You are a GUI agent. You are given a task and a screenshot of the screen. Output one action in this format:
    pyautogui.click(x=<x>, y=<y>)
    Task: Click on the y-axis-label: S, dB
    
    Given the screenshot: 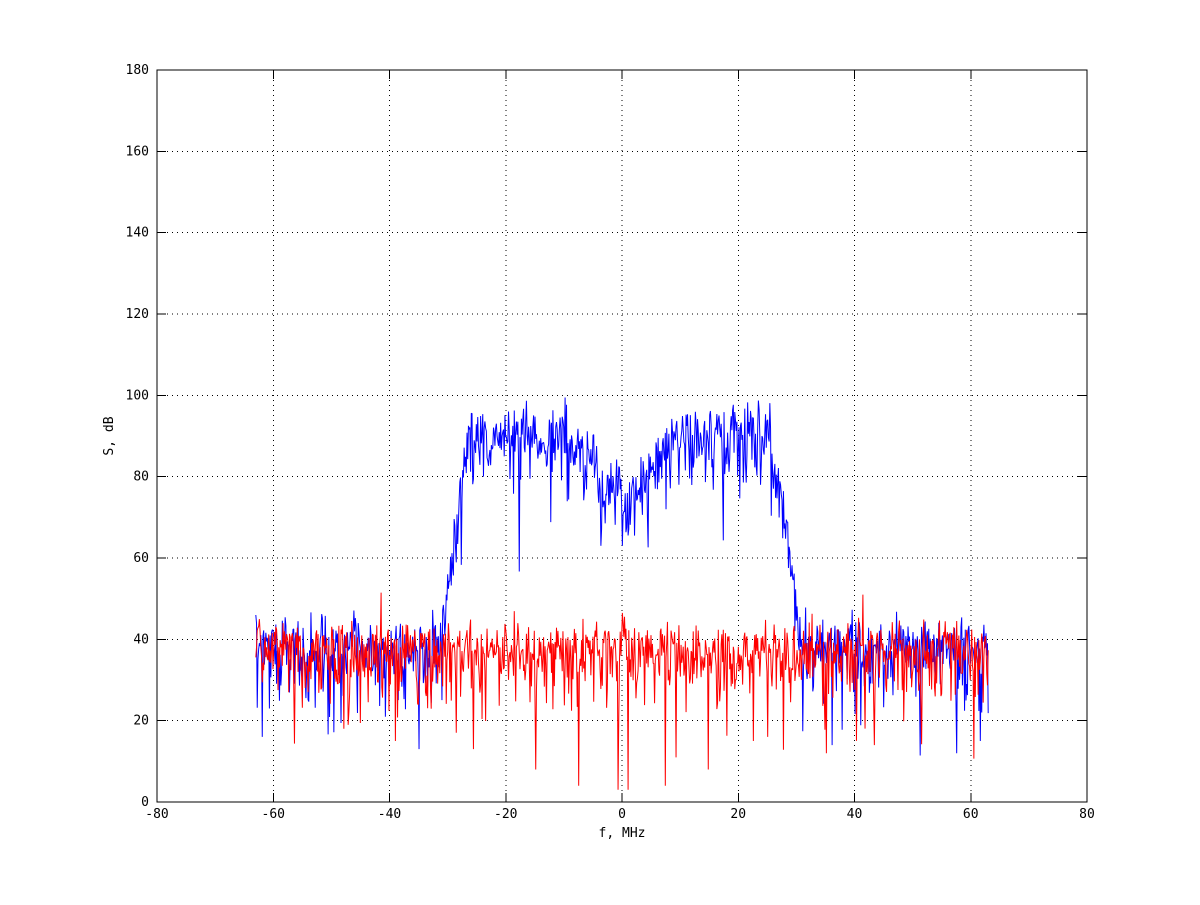 What is the action you would take?
    pyautogui.click(x=109, y=435)
    